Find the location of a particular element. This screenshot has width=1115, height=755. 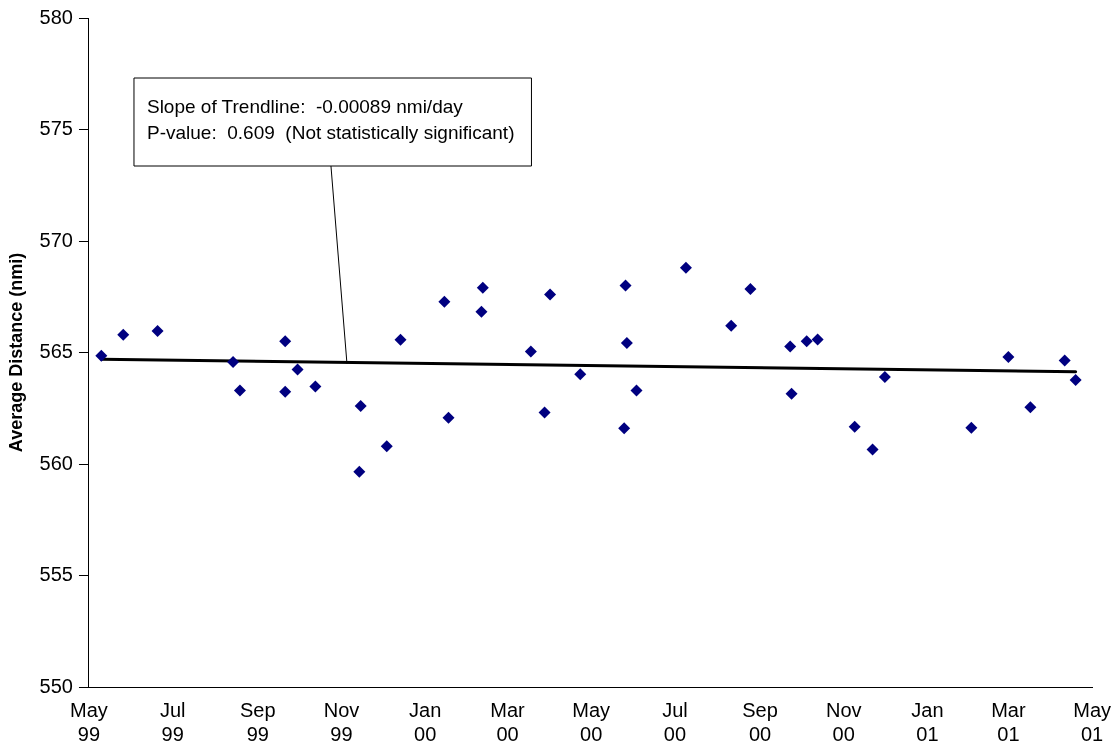

x-tick-label: Nov 00 is located at coordinates (843, 721).